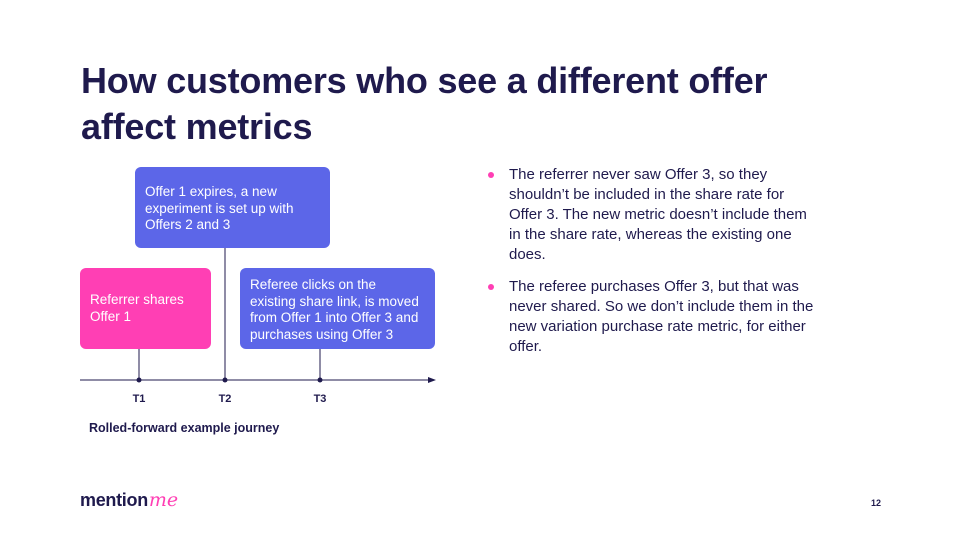  I want to click on tick-label-t3: T3, so click(320, 399).